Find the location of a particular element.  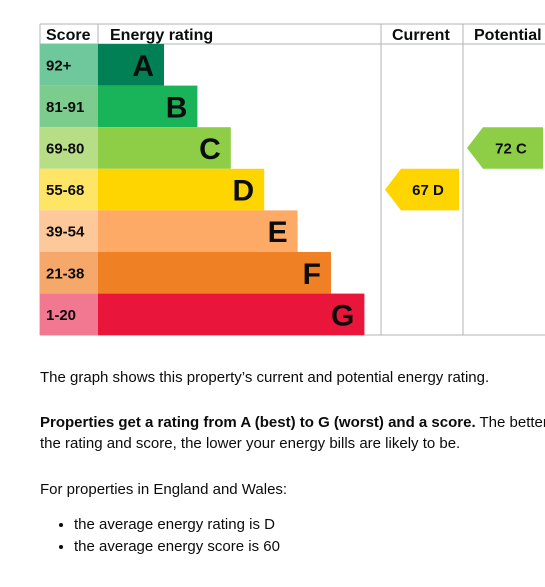

score-cell-a is located at coordinates (69, 65).